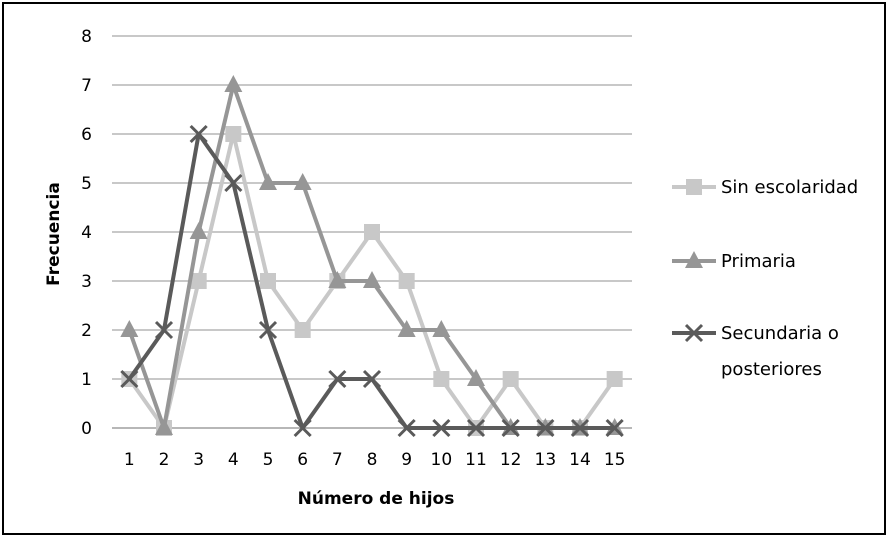 This screenshot has height=537, width=890. What do you see at coordinates (580, 460) in the screenshot?
I see `x-tick-label: 14` at bounding box center [580, 460].